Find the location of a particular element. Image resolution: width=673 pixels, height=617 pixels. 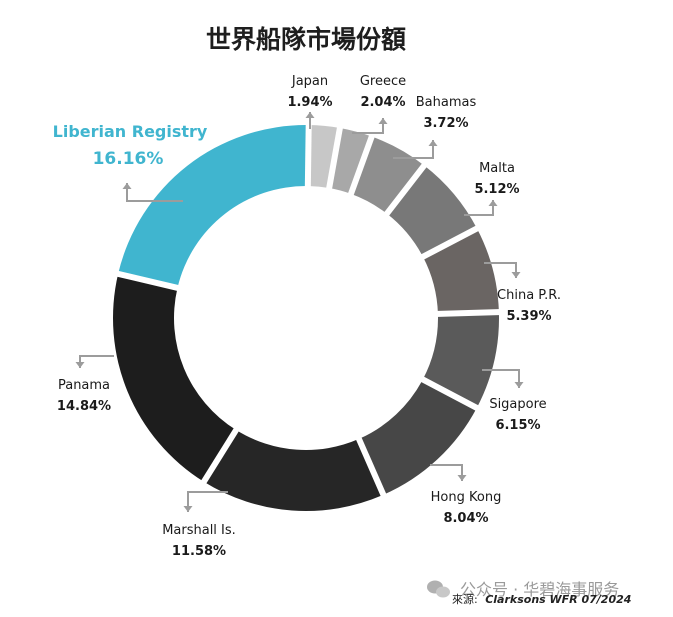

label-value-bahamas: 3.72% is located at coordinates (445, 123).